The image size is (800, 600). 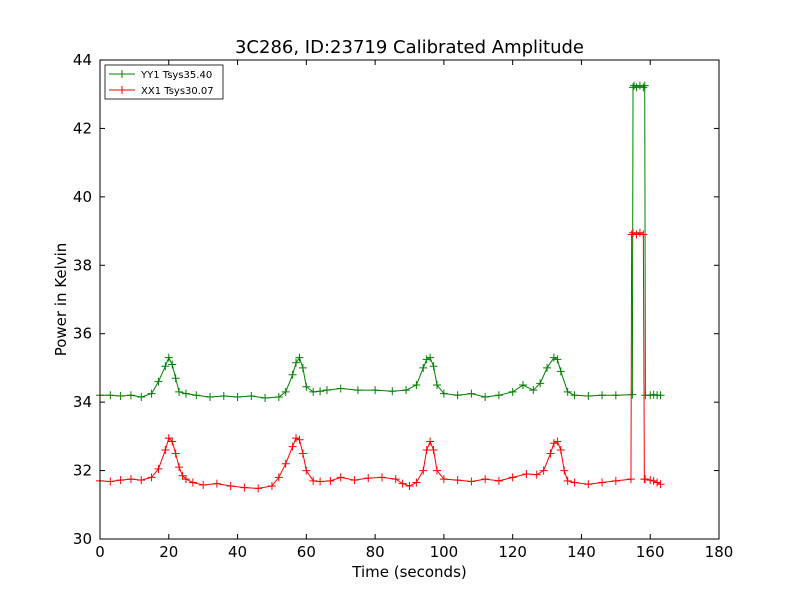 I want to click on x-axis-title: Time (seconds), so click(x=409, y=572).